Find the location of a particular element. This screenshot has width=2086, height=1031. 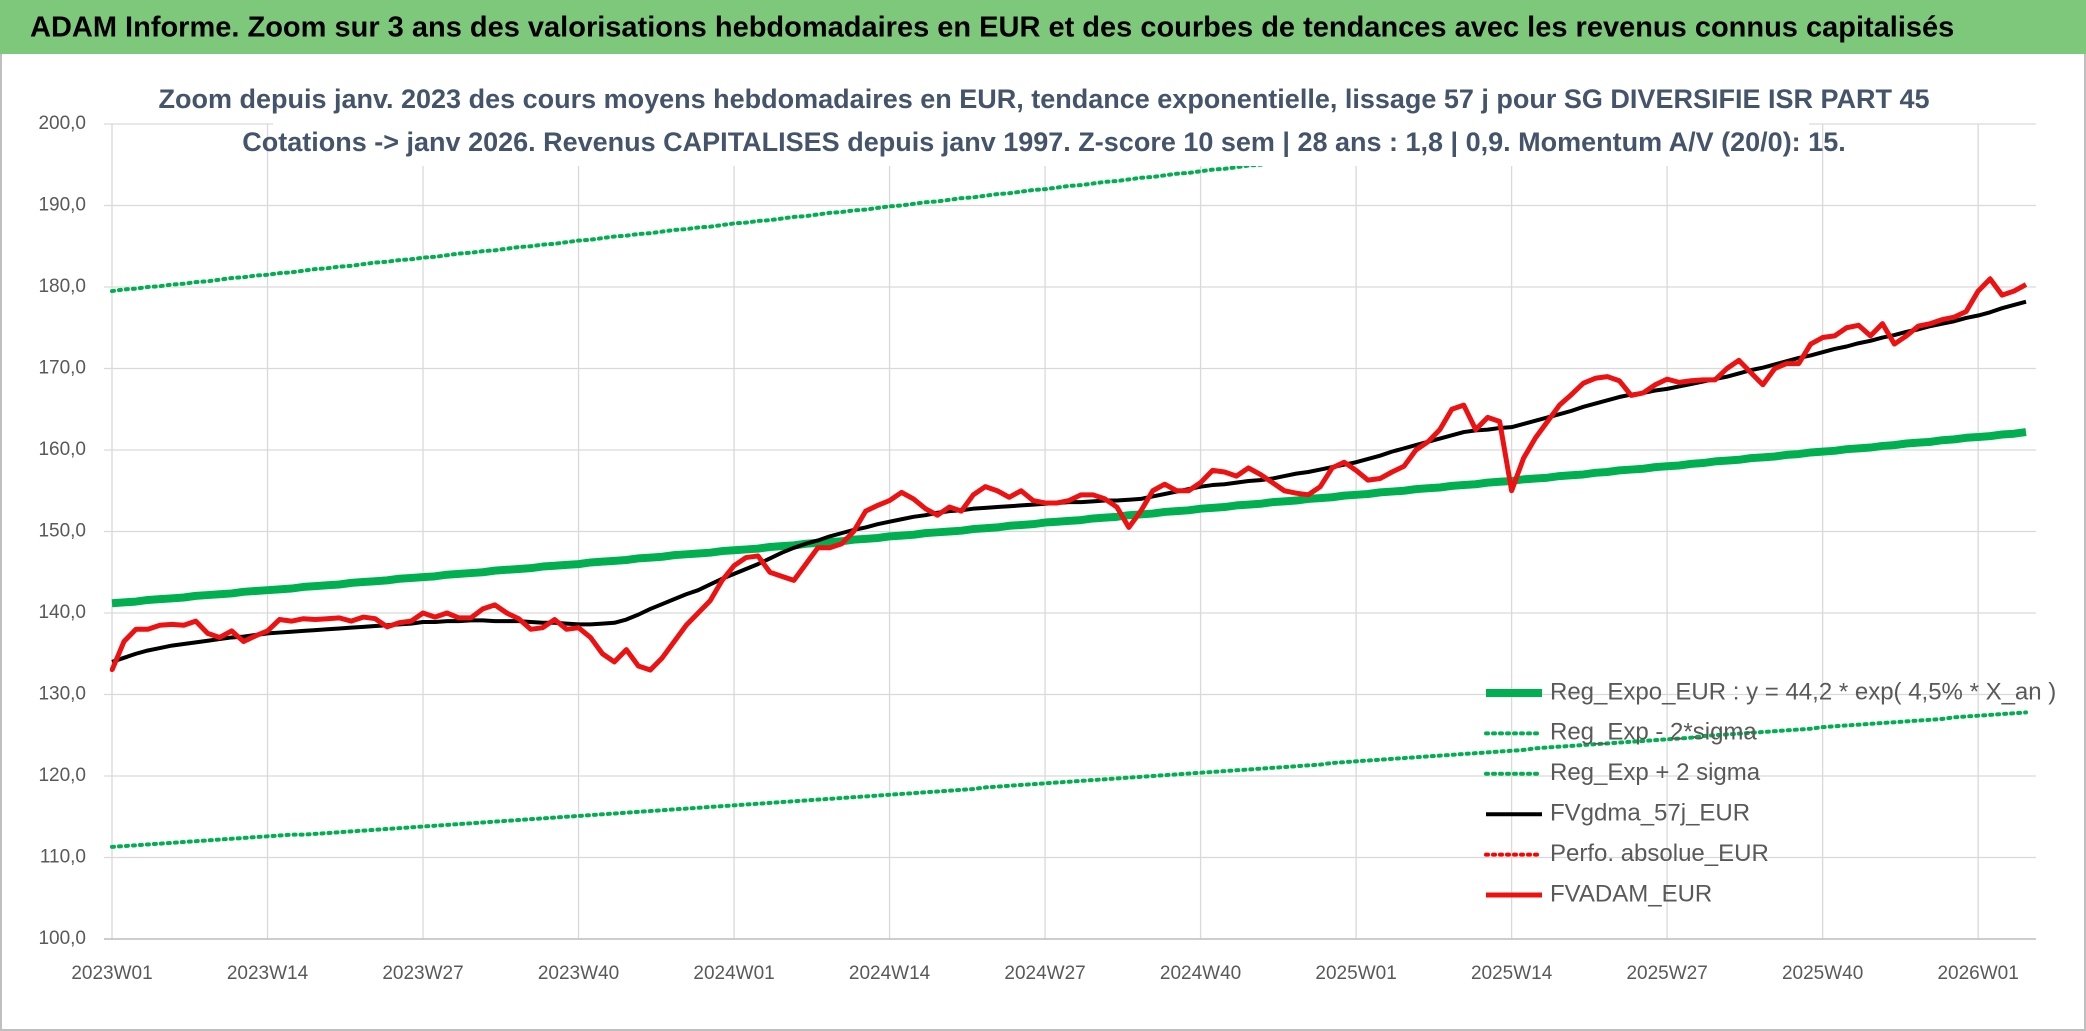

x-tick-label: 2025W40 is located at coordinates (1822, 973).